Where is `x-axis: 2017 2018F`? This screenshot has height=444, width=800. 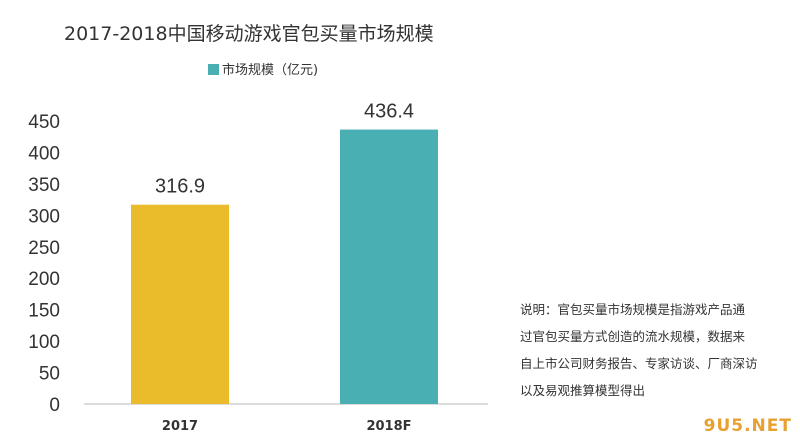 x-axis: 2017 2018F is located at coordinates (287, 426).